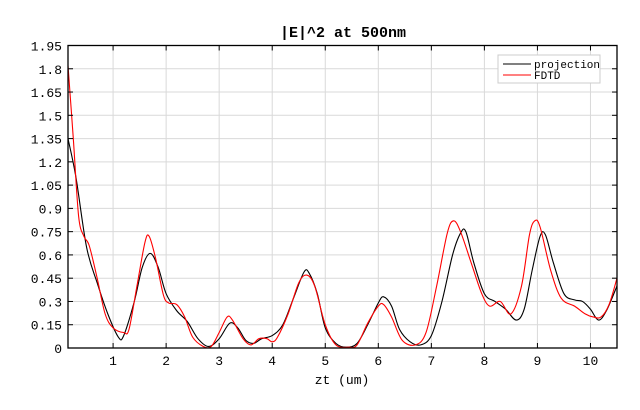 The width and height of the screenshot is (640, 410). What do you see at coordinates (46, 93) in the screenshot?
I see `y-tick-label: 1.65` at bounding box center [46, 93].